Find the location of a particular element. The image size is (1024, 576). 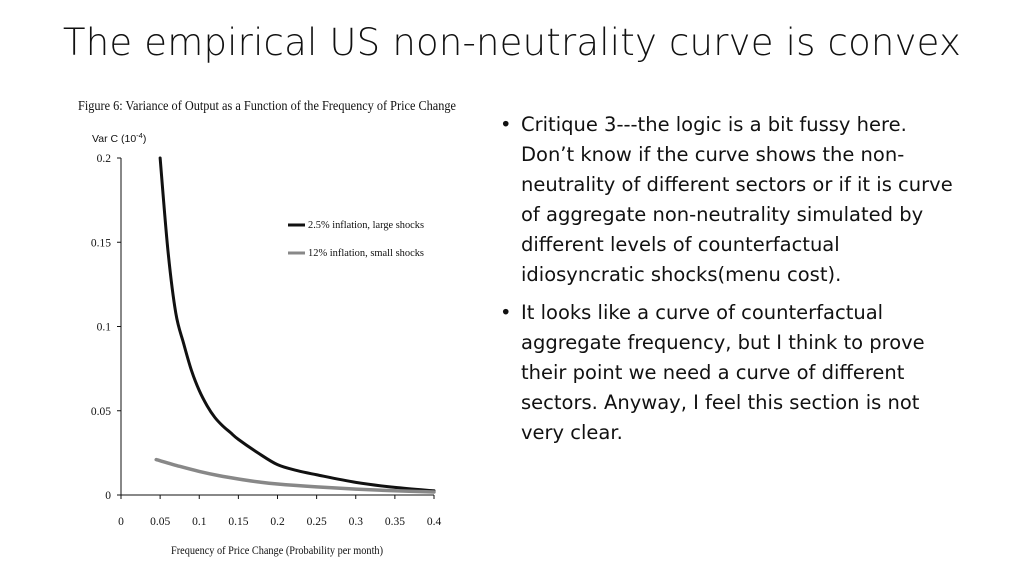

x-tick-label: 0.05 is located at coordinates (160, 522).